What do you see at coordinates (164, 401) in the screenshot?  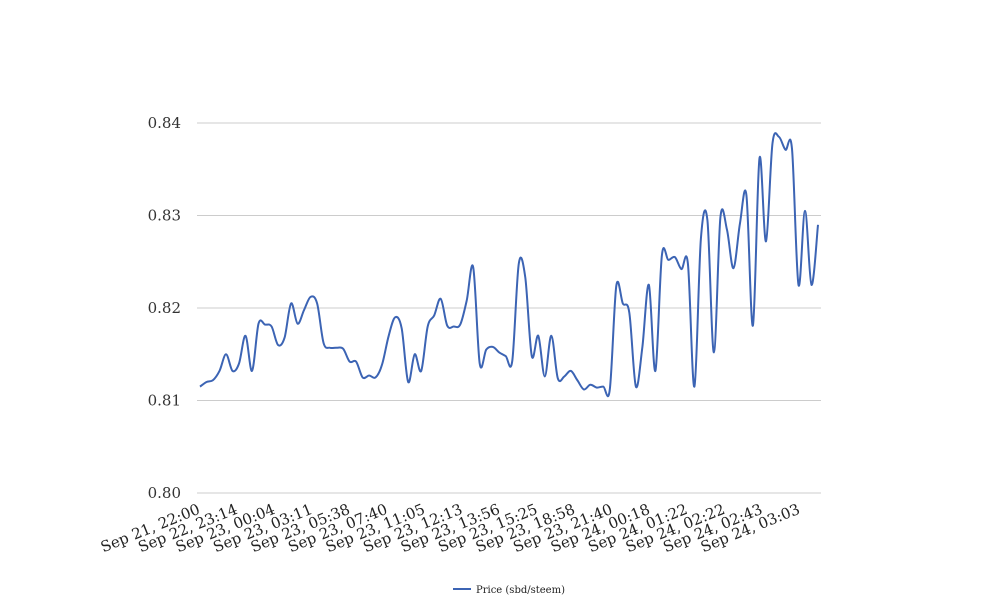 I see `y-tick-label: 0.81` at bounding box center [164, 401].